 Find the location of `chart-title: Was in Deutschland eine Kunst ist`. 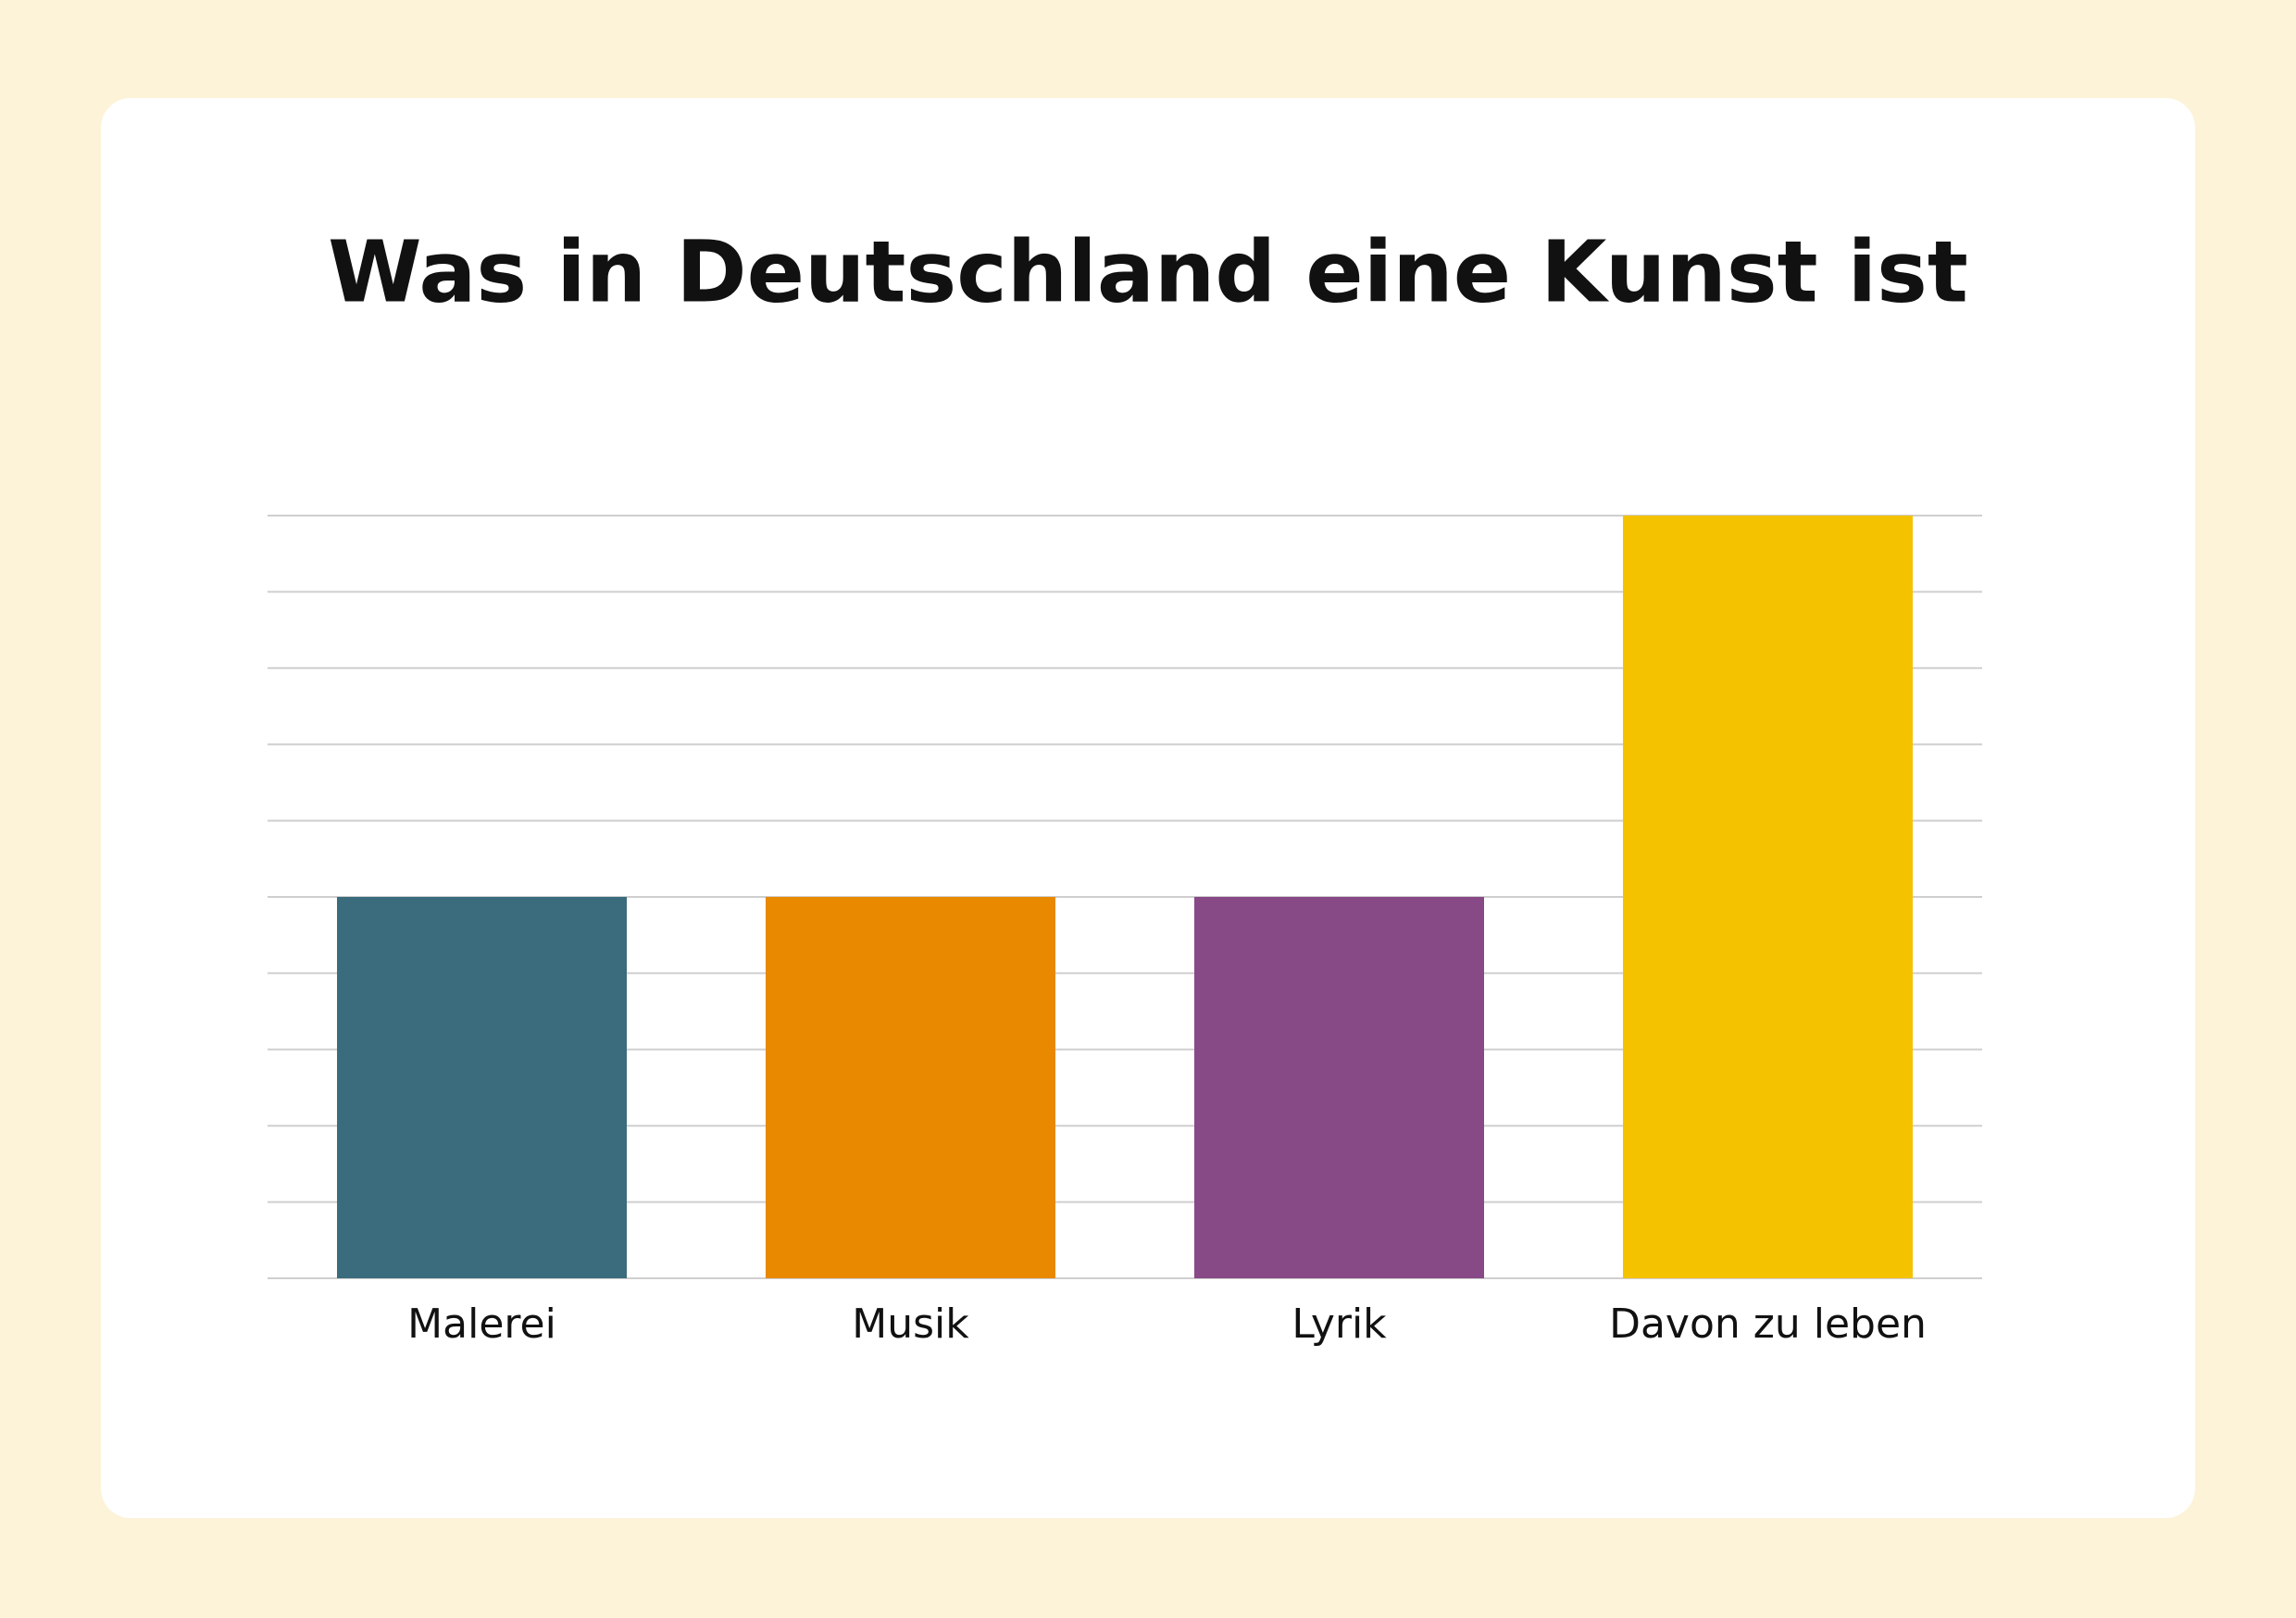

chart-title: Was in Deutschland eine Kunst ist is located at coordinates (1148, 271).